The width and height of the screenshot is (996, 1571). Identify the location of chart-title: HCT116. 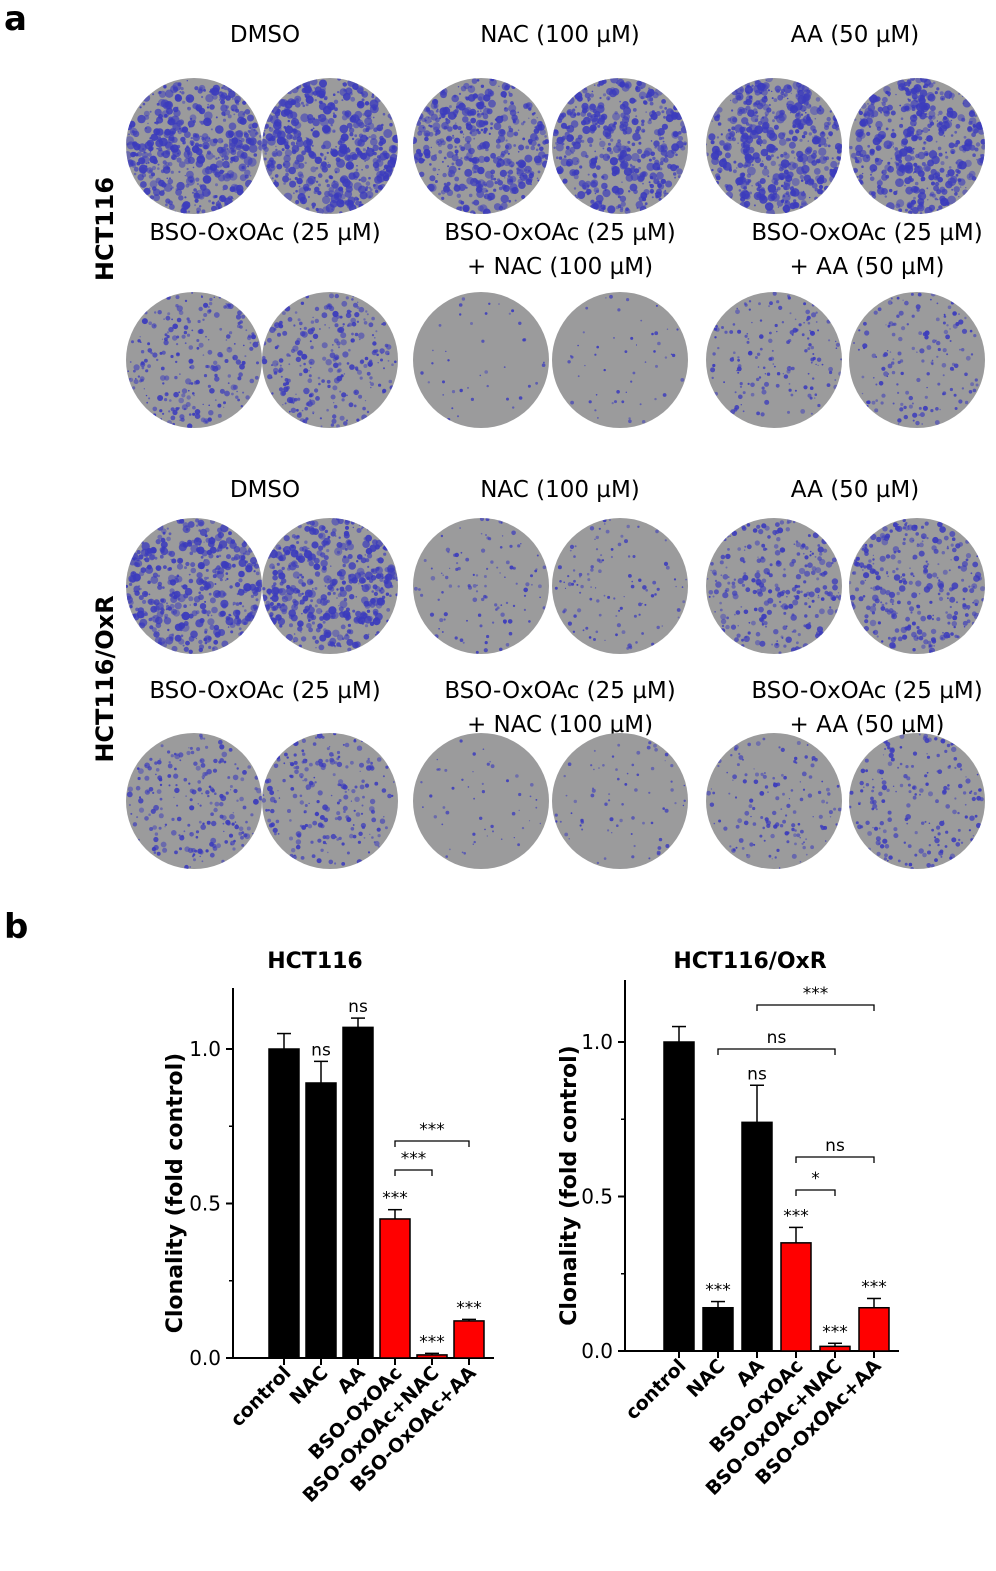
(315, 961).